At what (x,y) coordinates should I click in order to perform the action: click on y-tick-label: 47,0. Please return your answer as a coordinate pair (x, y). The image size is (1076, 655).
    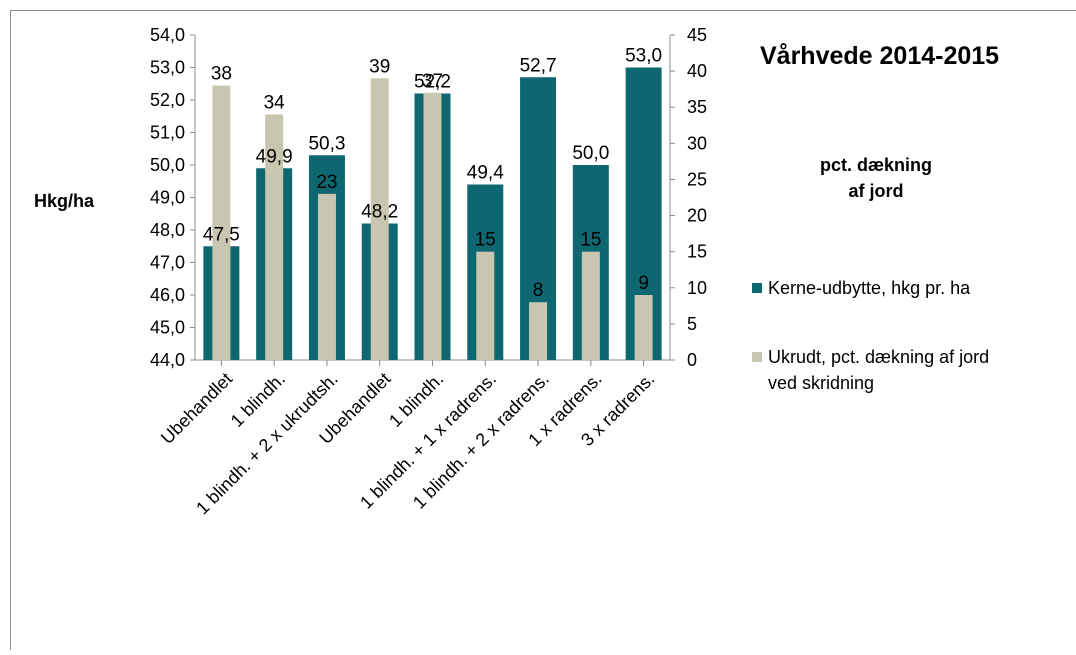
    Looking at the image, I should click on (167, 263).